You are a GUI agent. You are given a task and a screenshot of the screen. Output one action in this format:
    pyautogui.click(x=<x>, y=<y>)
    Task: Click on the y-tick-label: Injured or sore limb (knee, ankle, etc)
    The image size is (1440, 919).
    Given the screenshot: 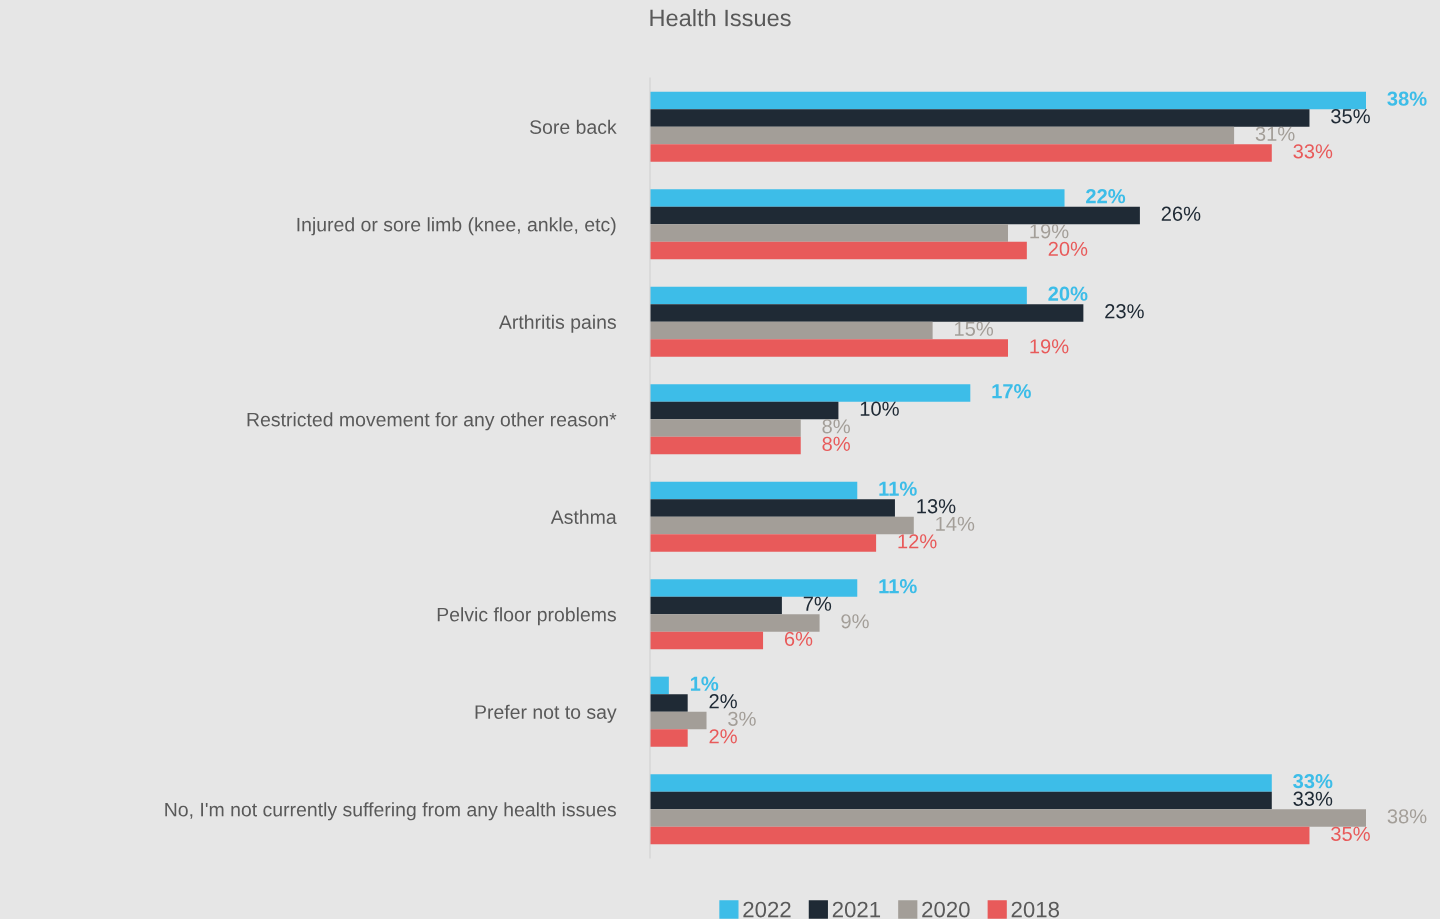 What is the action you would take?
    pyautogui.click(x=456, y=226)
    